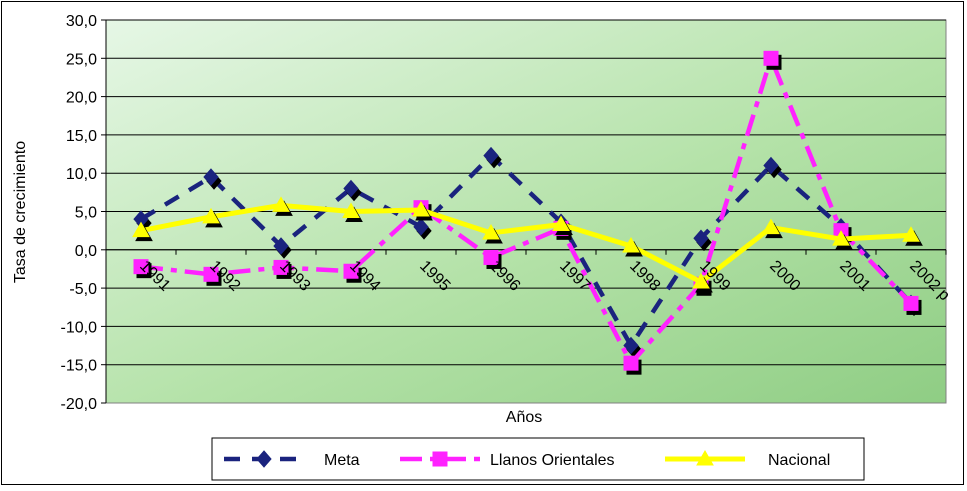  What do you see at coordinates (552, 460) in the screenshot?
I see `legend-label: Llanos Orientales` at bounding box center [552, 460].